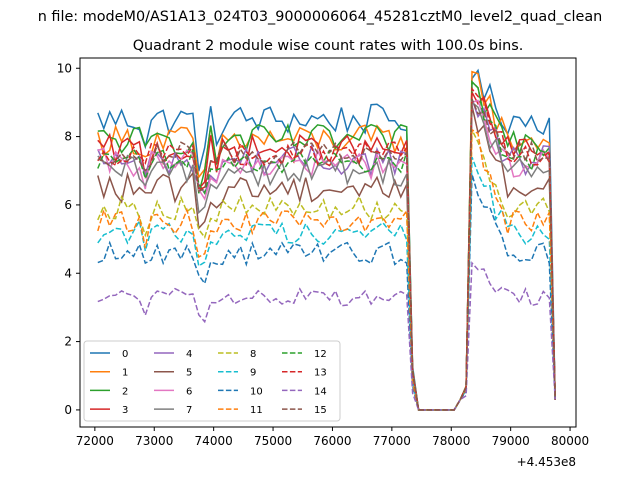  I want to click on legend-label-15: 15, so click(320, 410).